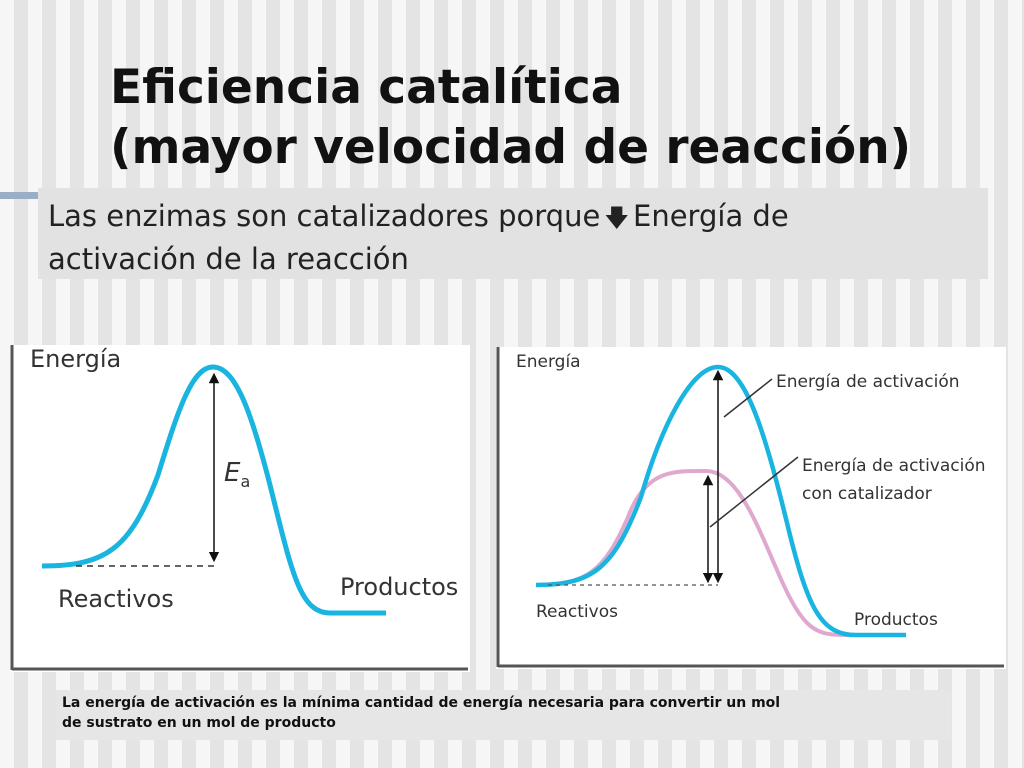 The width and height of the screenshot is (1024, 768). I want to click on activation-energy-label: Energía de activación, so click(868, 382).